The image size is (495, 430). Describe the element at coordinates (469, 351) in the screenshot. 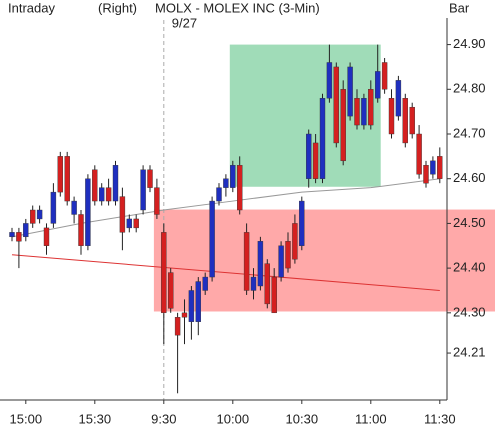

I see `y-tick-label: 24.21` at that location.